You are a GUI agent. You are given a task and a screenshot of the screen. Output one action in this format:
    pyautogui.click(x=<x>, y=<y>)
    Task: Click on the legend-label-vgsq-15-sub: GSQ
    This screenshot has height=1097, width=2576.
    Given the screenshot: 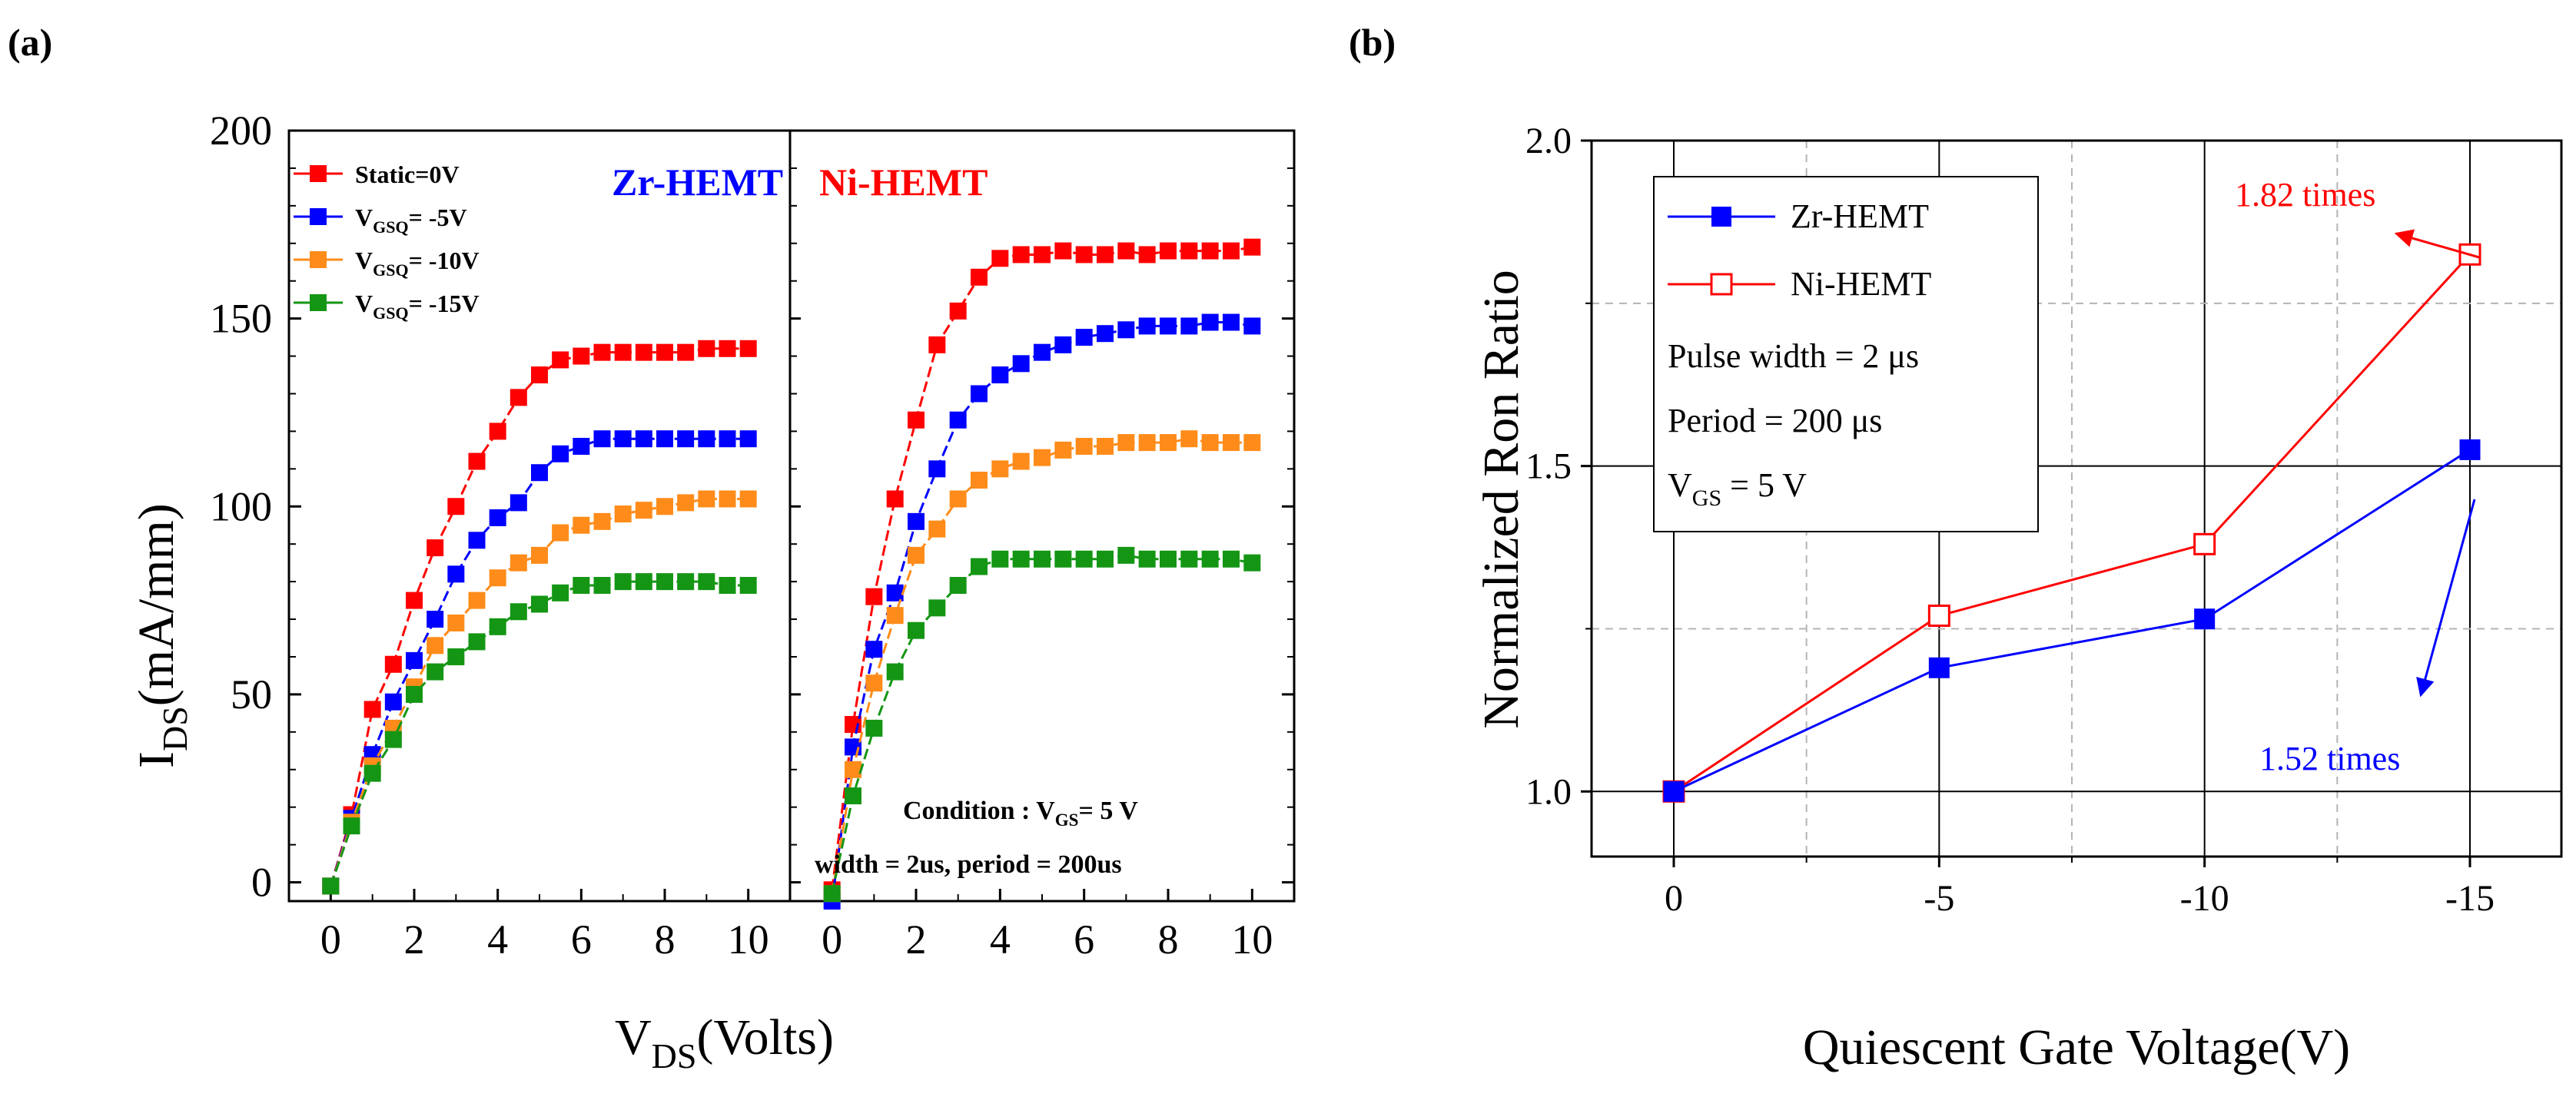 What is the action you would take?
    pyautogui.click(x=390, y=313)
    